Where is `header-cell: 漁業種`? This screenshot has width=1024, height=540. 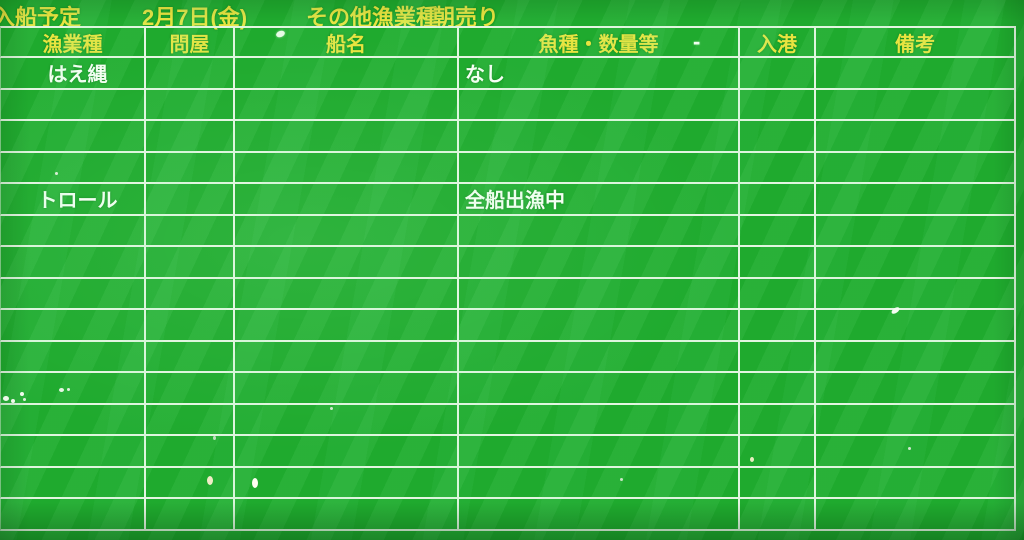
header-cell: 漁業種 is located at coordinates (73, 42).